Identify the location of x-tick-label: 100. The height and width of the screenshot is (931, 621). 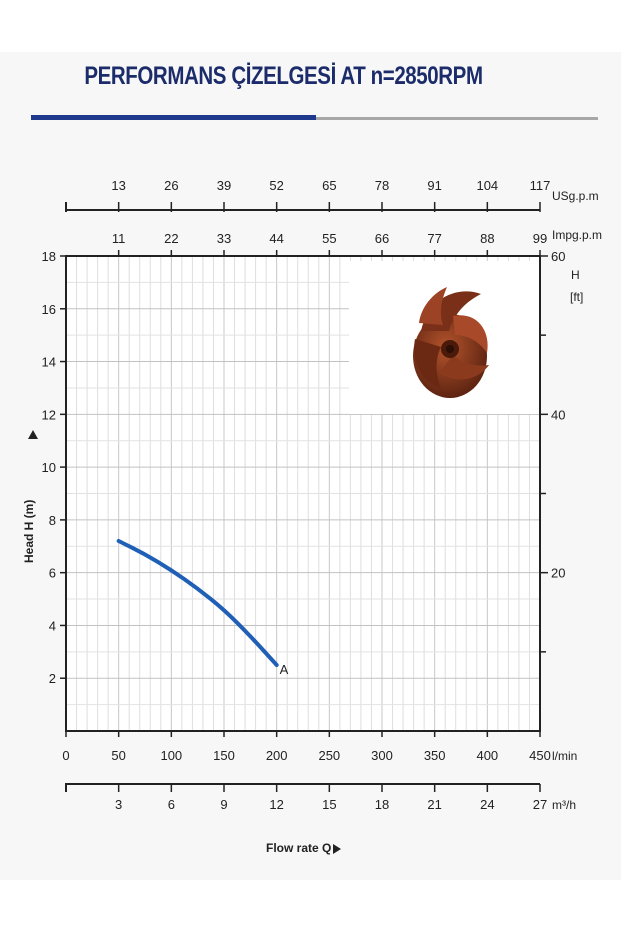
(171, 755).